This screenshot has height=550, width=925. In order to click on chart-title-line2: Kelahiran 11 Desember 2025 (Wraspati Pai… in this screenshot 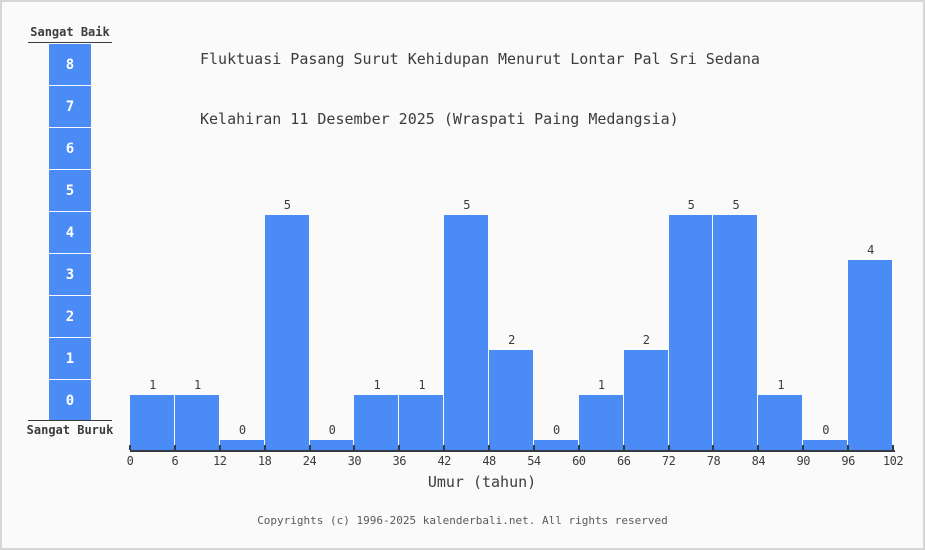, I will do `click(439, 119)`.